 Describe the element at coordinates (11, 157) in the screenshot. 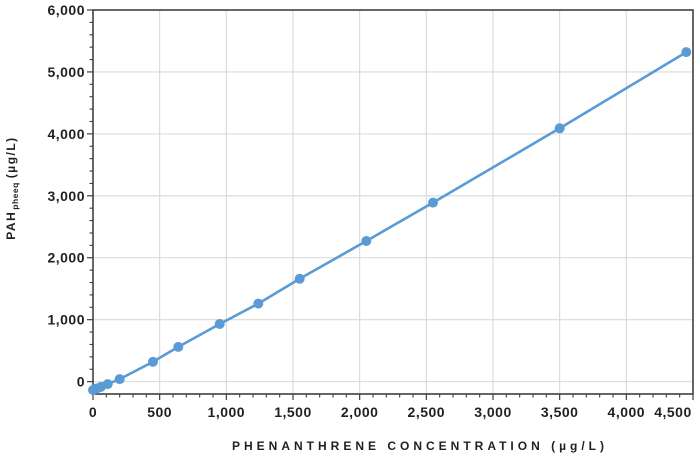

I see `y-axis-title-unit: (µg/L)` at that location.